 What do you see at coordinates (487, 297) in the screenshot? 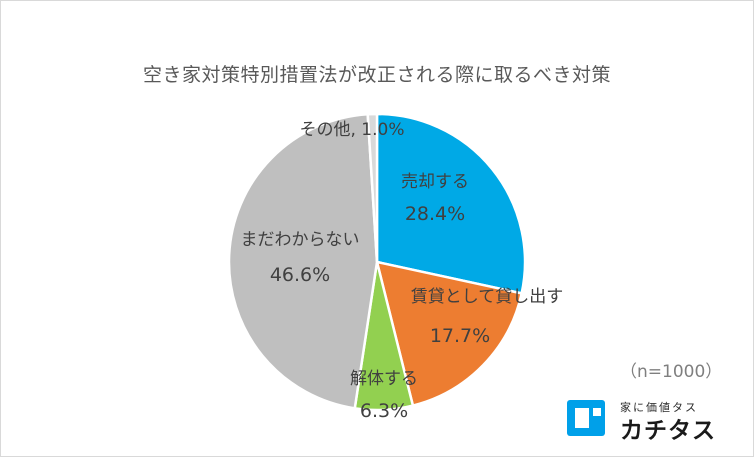
I see `slice-name-1: 賃貸として貸し出す` at bounding box center [487, 297].